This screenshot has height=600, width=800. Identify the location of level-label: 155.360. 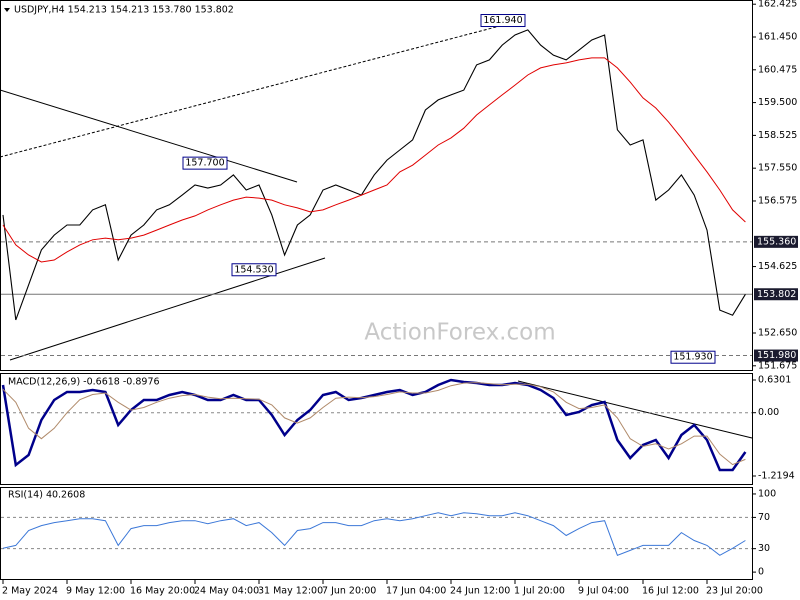
(776, 241).